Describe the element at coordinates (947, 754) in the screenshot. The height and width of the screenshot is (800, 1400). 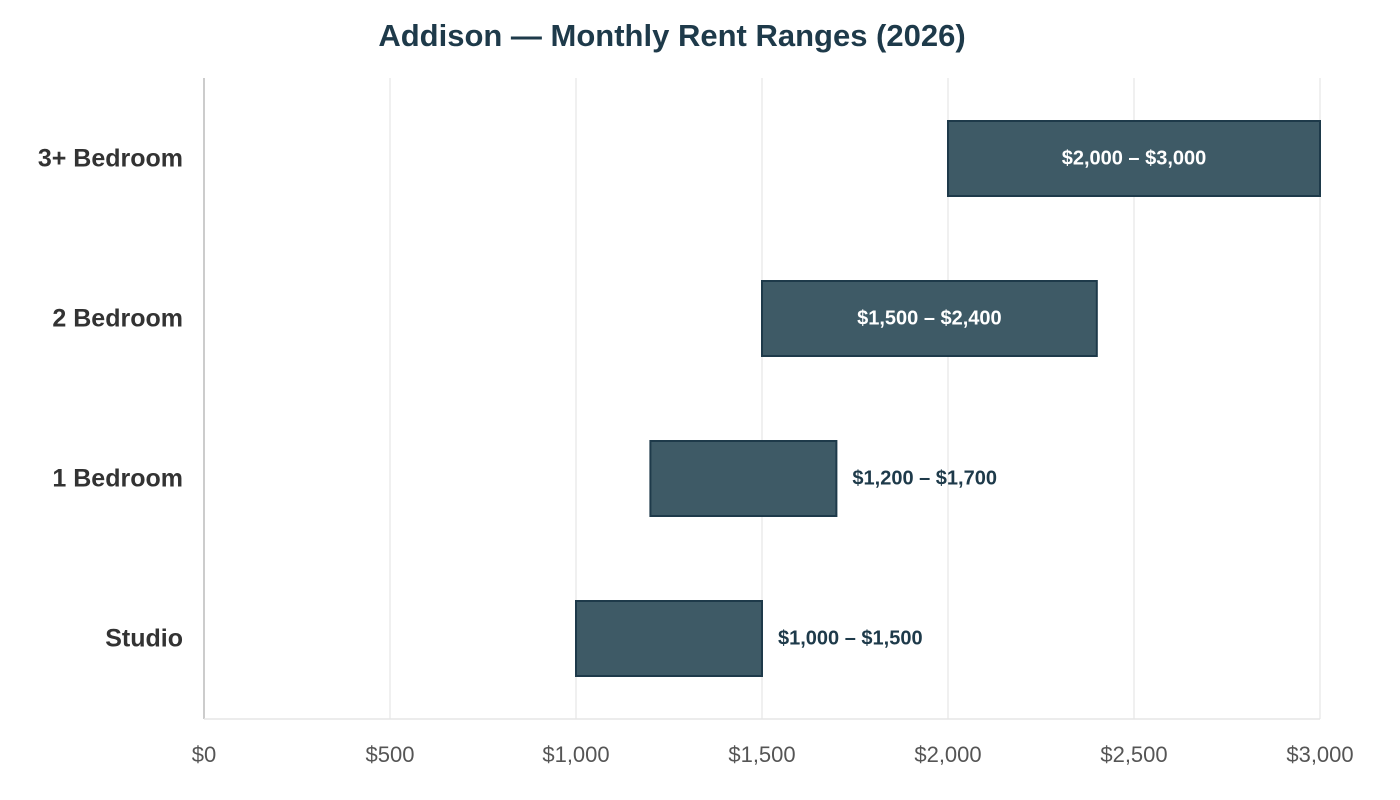
I see `x-tick-label: $2,000` at that location.